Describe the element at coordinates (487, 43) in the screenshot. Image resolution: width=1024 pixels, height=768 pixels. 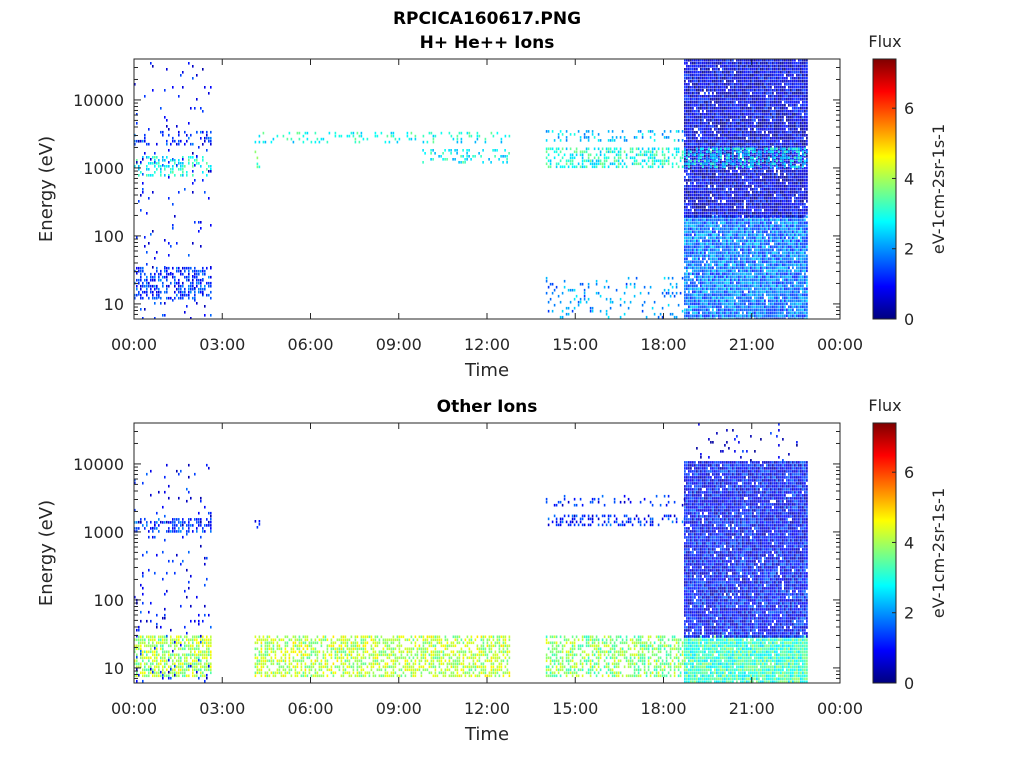
I see `panel-title: H+ He++ Ions` at that location.